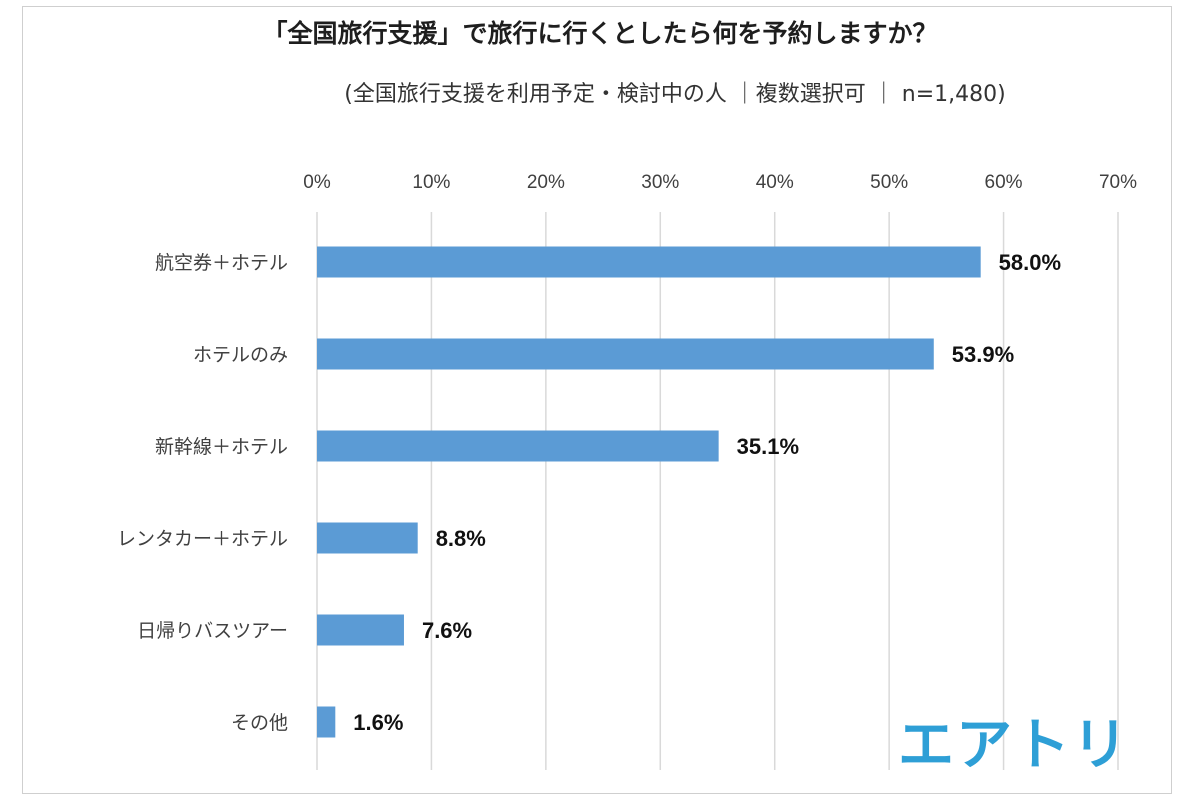 Image resolution: width=1200 pixels, height=800 pixels. Describe the element at coordinates (768, 446) in the screenshot. I see `value-label: 35.1%` at that location.